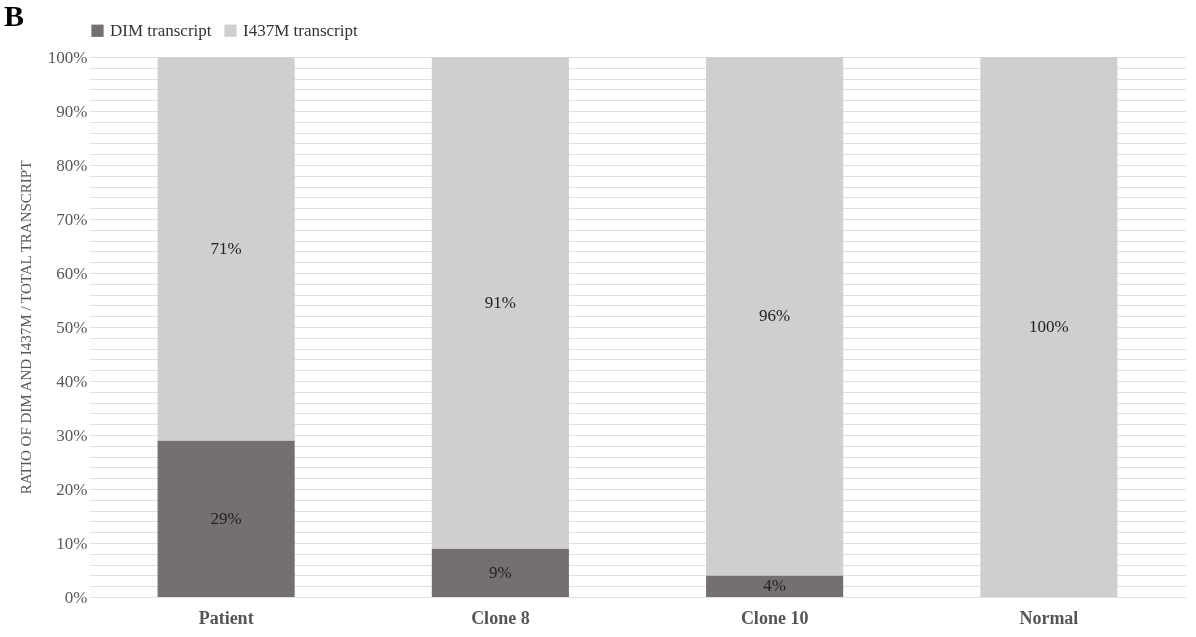 The height and width of the screenshot is (637, 1196). What do you see at coordinates (72, 435) in the screenshot?
I see `y-tick-label: 30%` at bounding box center [72, 435].